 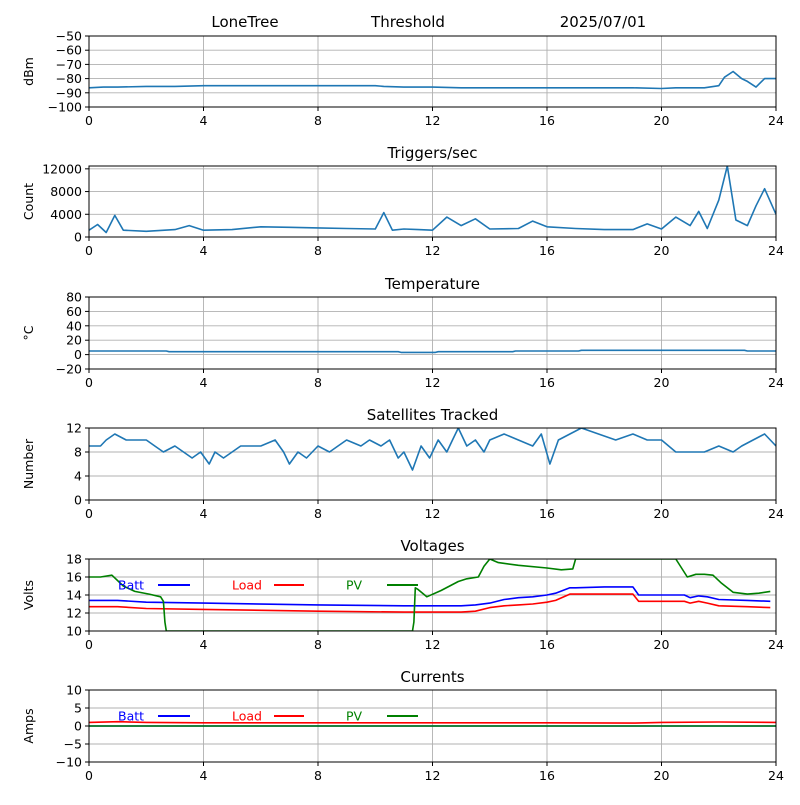 What do you see at coordinates (432, 284) in the screenshot?
I see `chart-title: Temperature` at bounding box center [432, 284].